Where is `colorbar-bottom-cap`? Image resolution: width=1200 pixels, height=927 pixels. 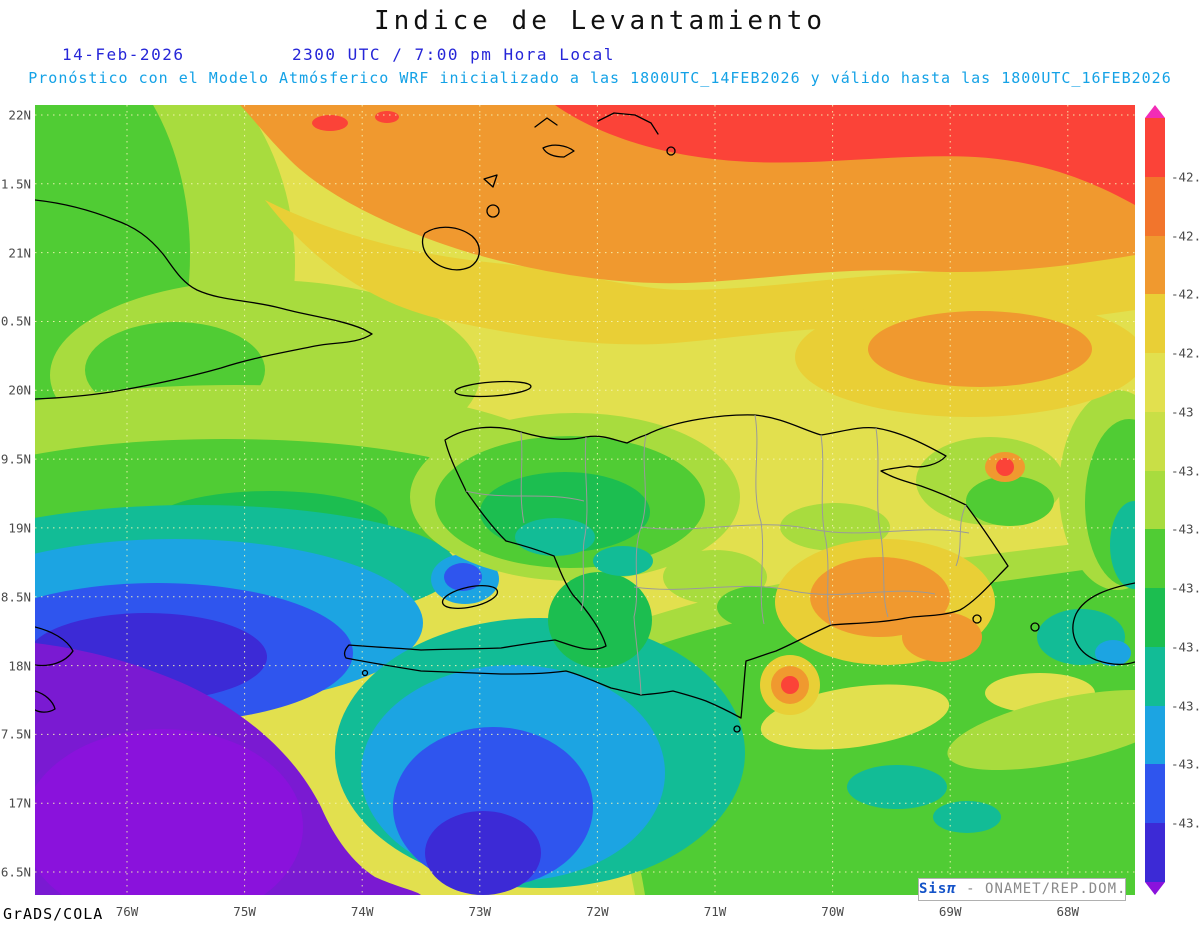 colorbar-bottom-cap is located at coordinates (1155, 888).